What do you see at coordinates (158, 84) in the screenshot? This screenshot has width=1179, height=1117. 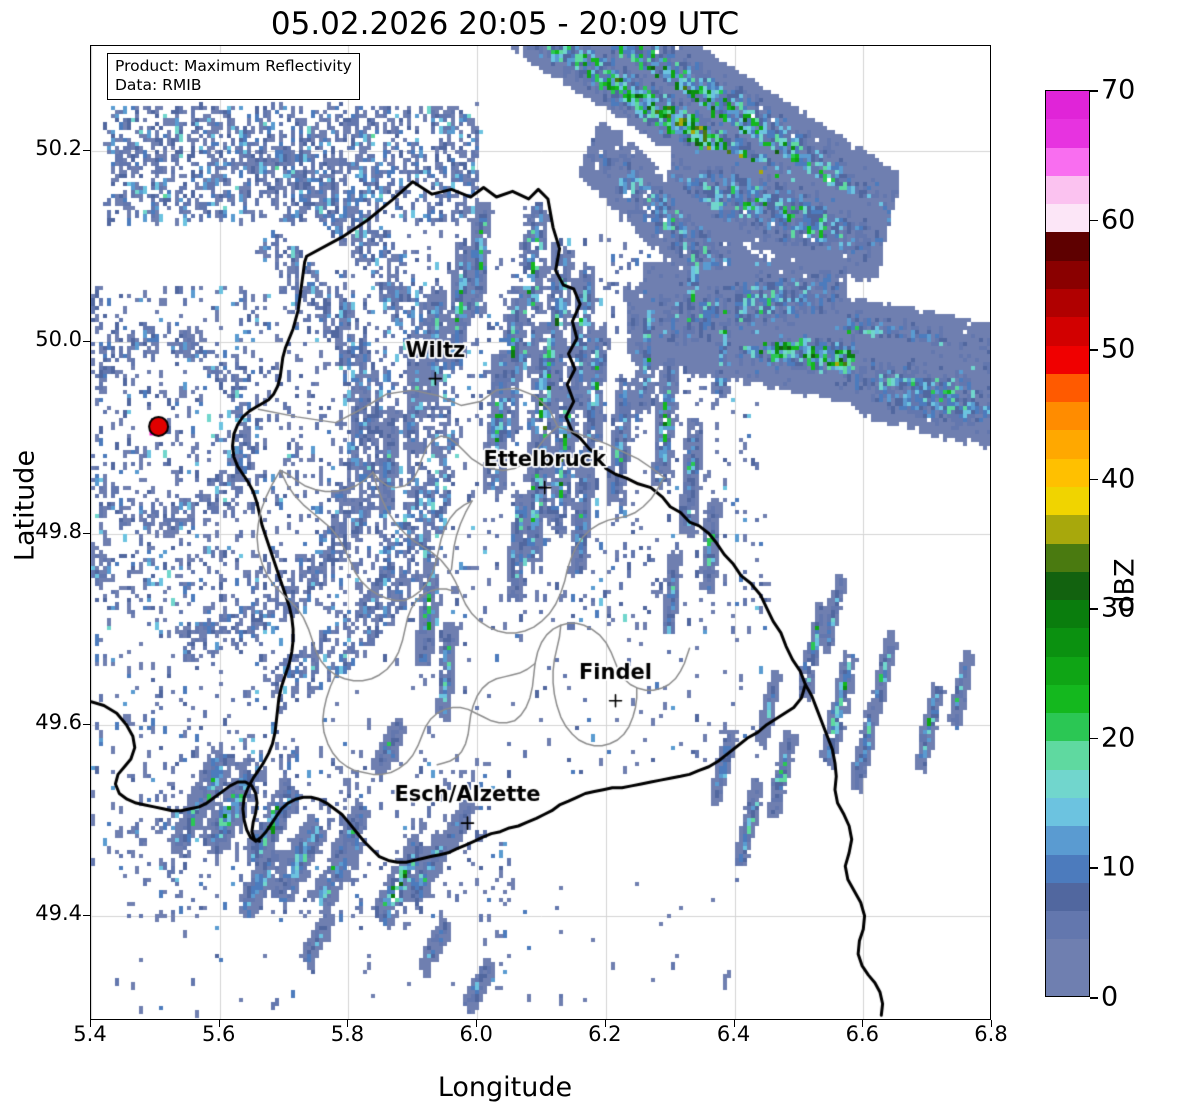 I see `data-source-line: Data: RMIB` at bounding box center [158, 84].